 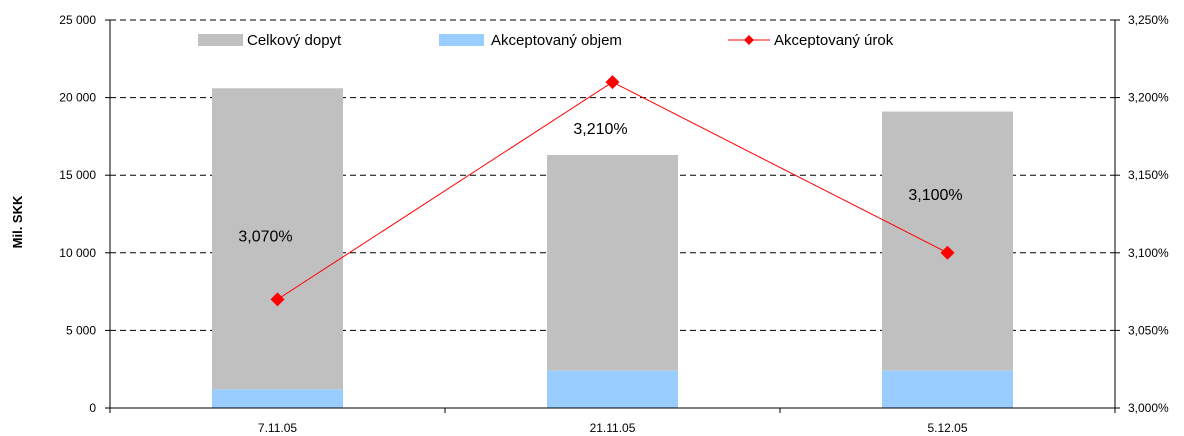 What do you see at coordinates (81, 330) in the screenshot?
I see `y-tick-label: 5 000` at bounding box center [81, 330].